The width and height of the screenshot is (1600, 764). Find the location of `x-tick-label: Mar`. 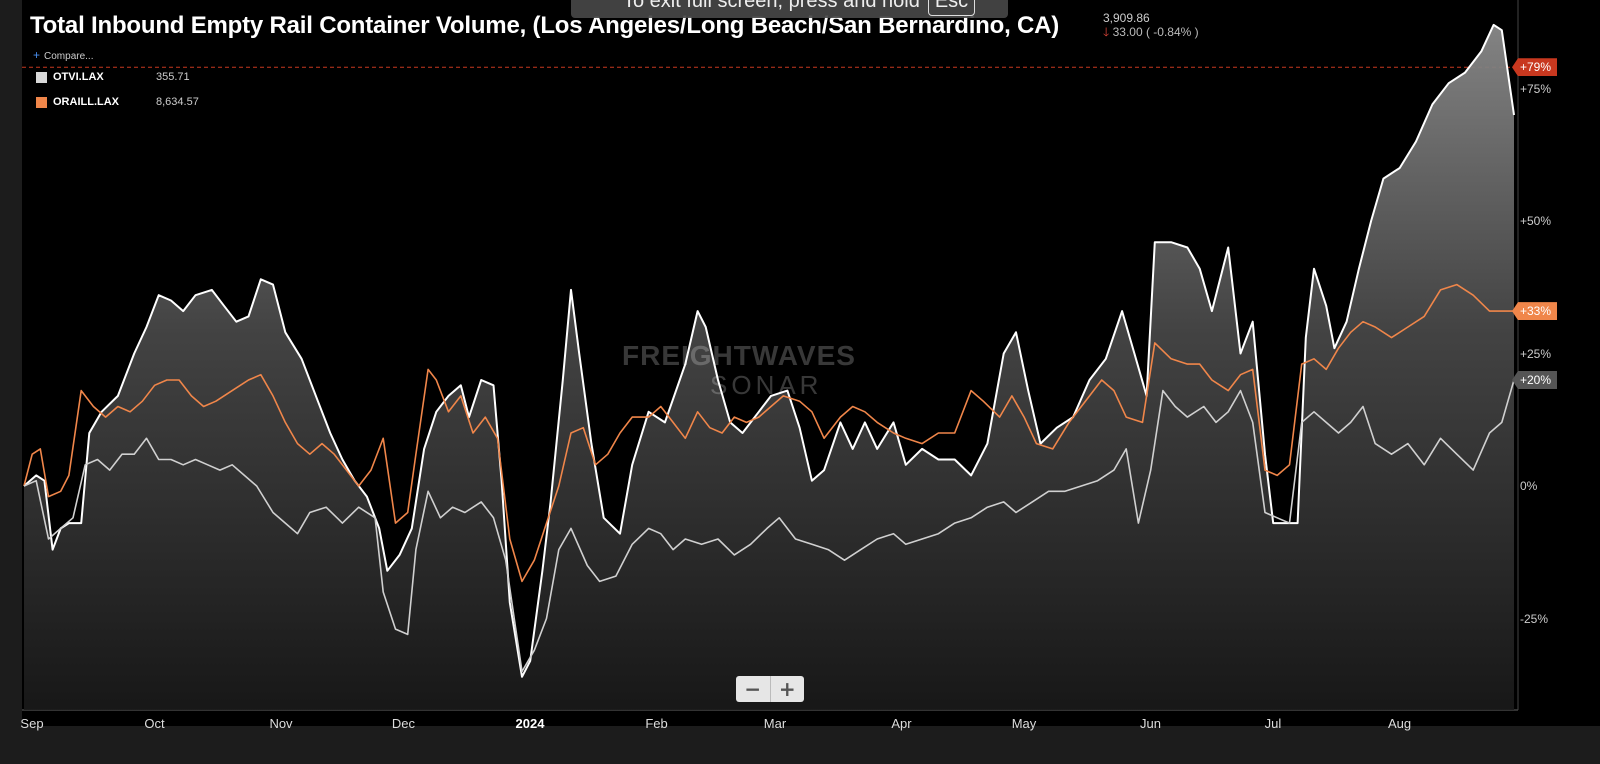

x-tick-label: Mar is located at coordinates (775, 723).